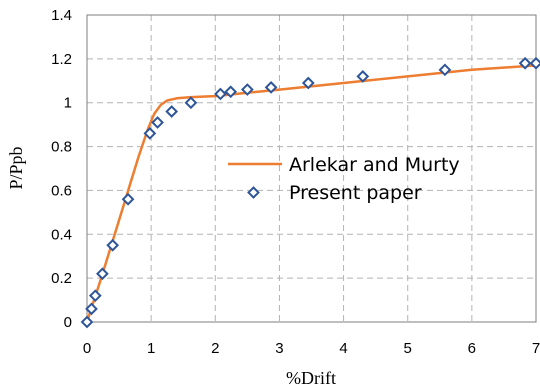  I want to click on x-tick-label: 3, so click(279, 348).